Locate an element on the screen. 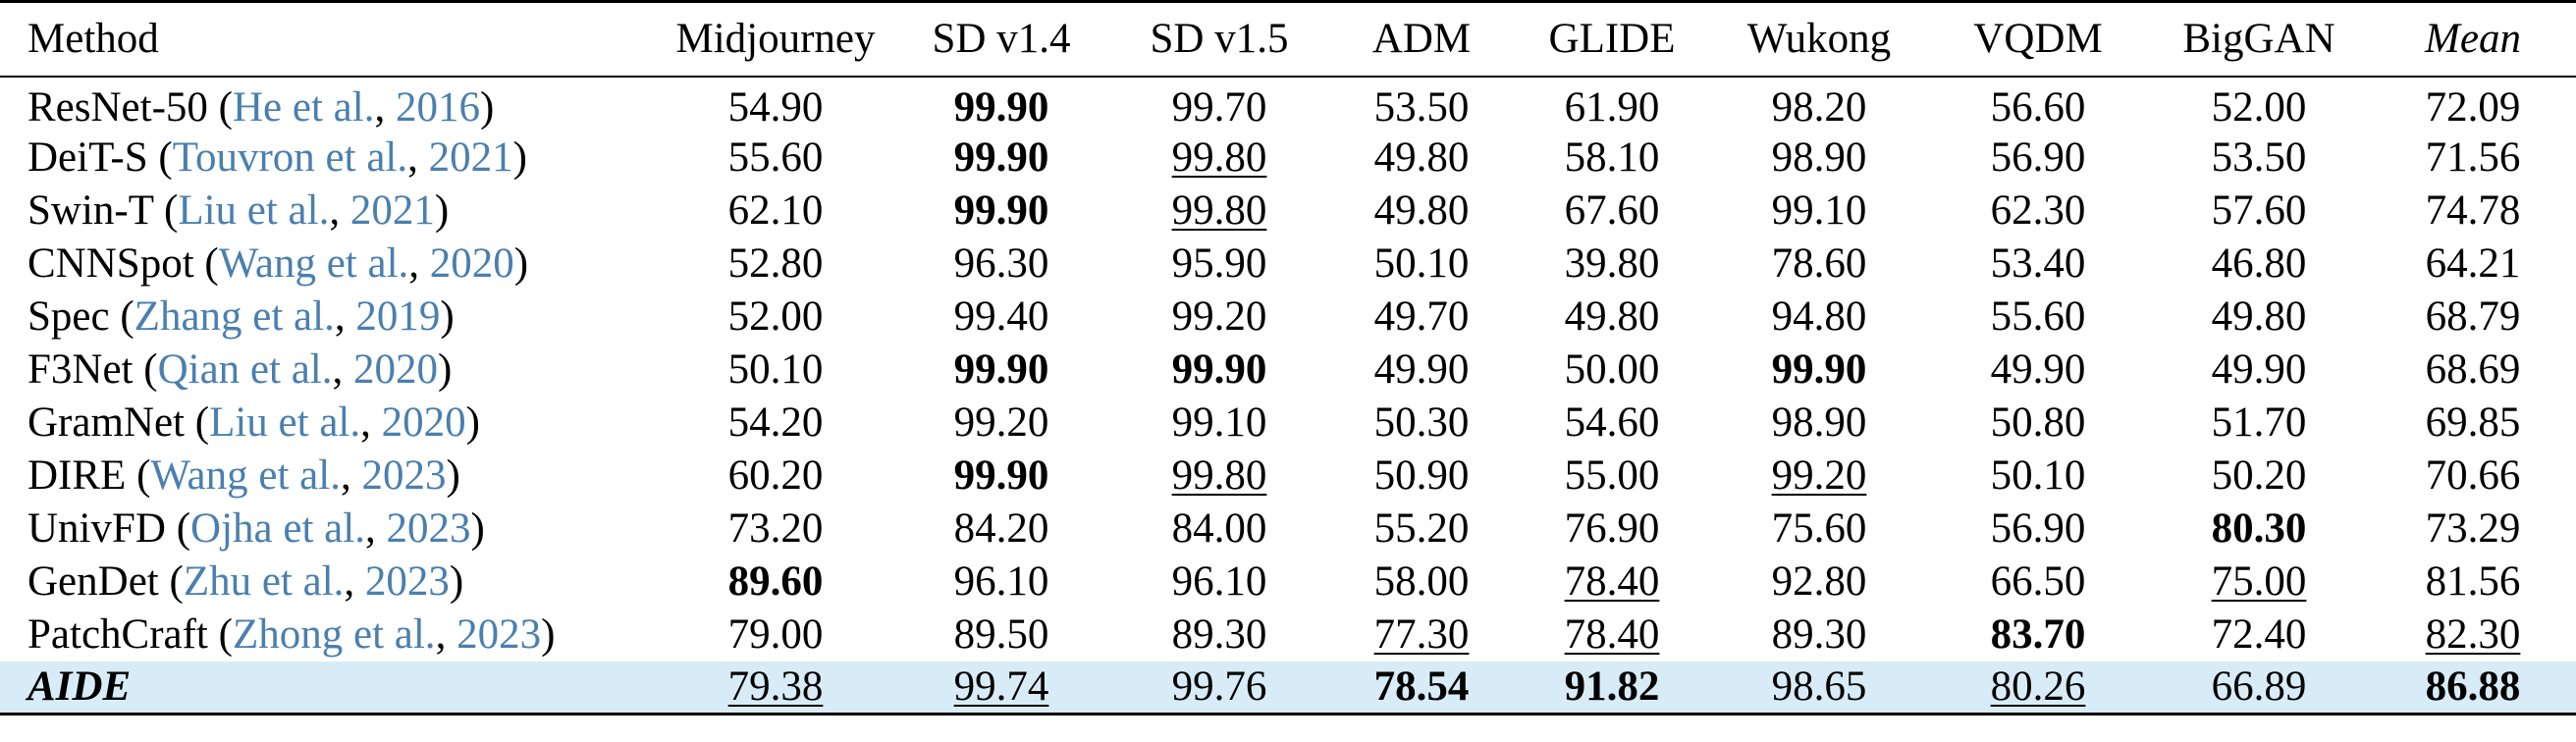 This screenshot has width=2576, height=742. cell-value: 70.66 is located at coordinates (2473, 475).